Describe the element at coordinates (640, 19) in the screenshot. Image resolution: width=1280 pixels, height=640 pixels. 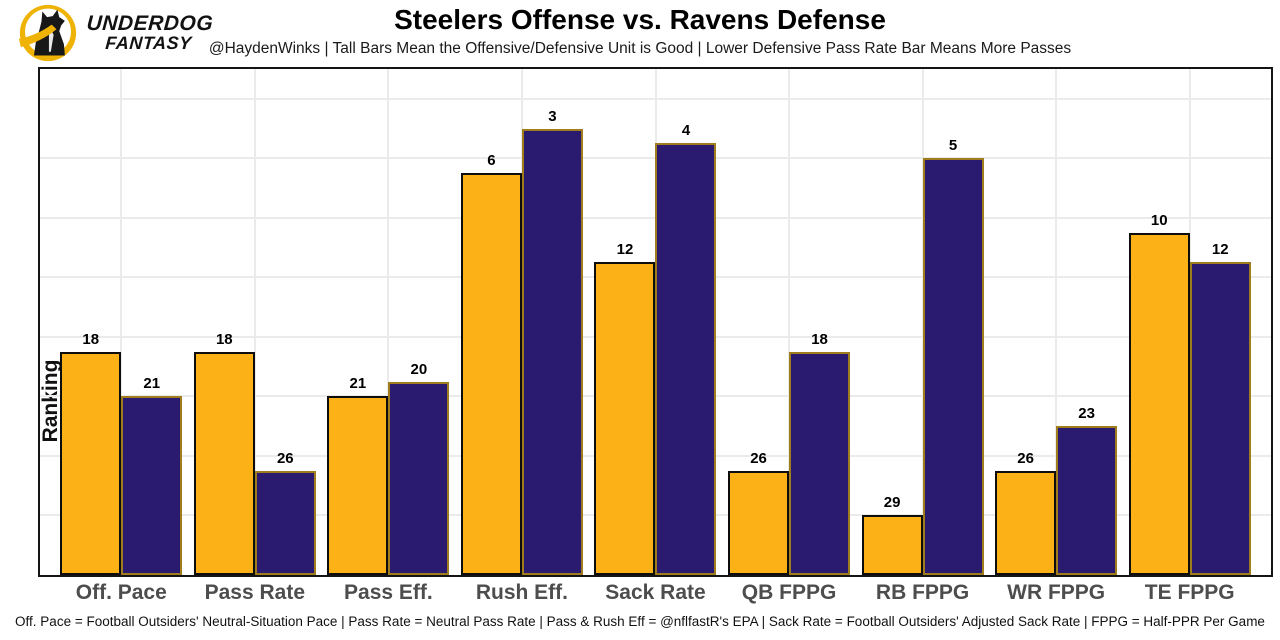
I see `chart-title: Steelers Offense vs. Ravens Defense` at that location.